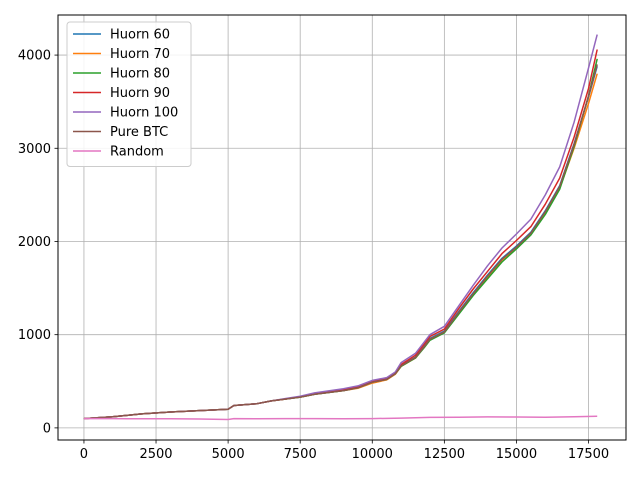 The image size is (640, 484). What do you see at coordinates (155, 454) in the screenshot?
I see `x-tick-label: 2500` at bounding box center [155, 454].